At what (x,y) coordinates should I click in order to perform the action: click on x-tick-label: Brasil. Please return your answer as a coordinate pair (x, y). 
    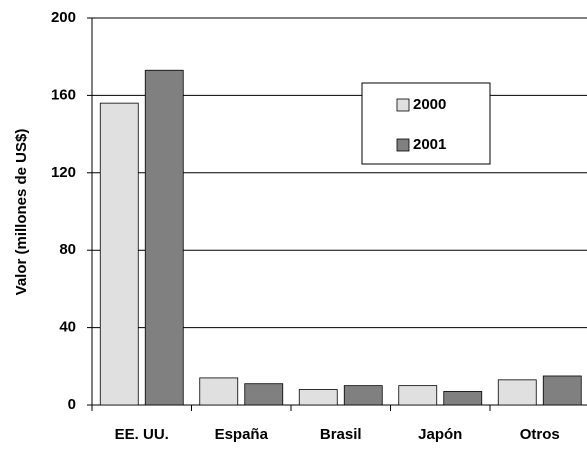
    Looking at the image, I should click on (341, 434).